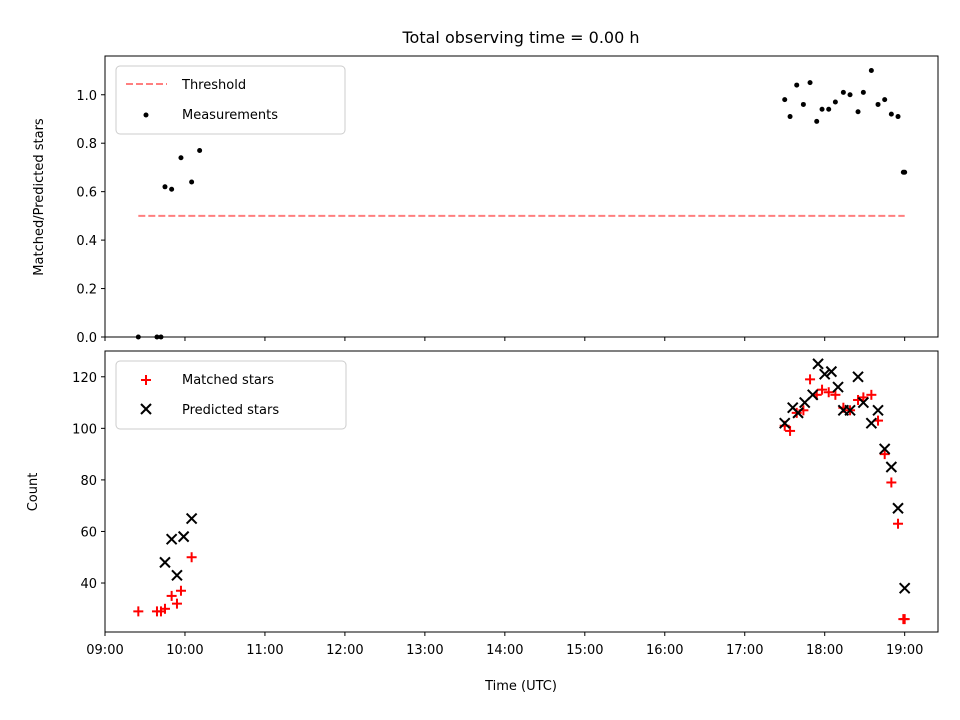  Describe the element at coordinates (86, 338) in the screenshot. I see `y-tick-label: 0.0` at that location.